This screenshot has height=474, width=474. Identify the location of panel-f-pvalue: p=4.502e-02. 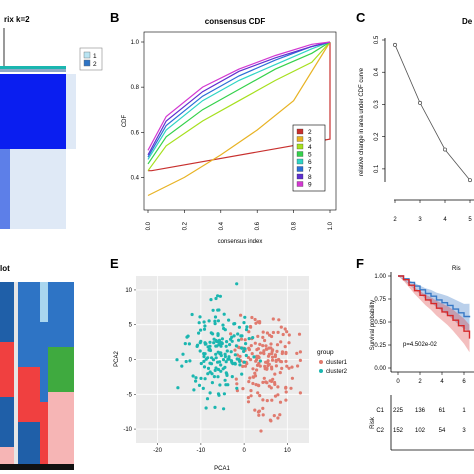
(420, 345).